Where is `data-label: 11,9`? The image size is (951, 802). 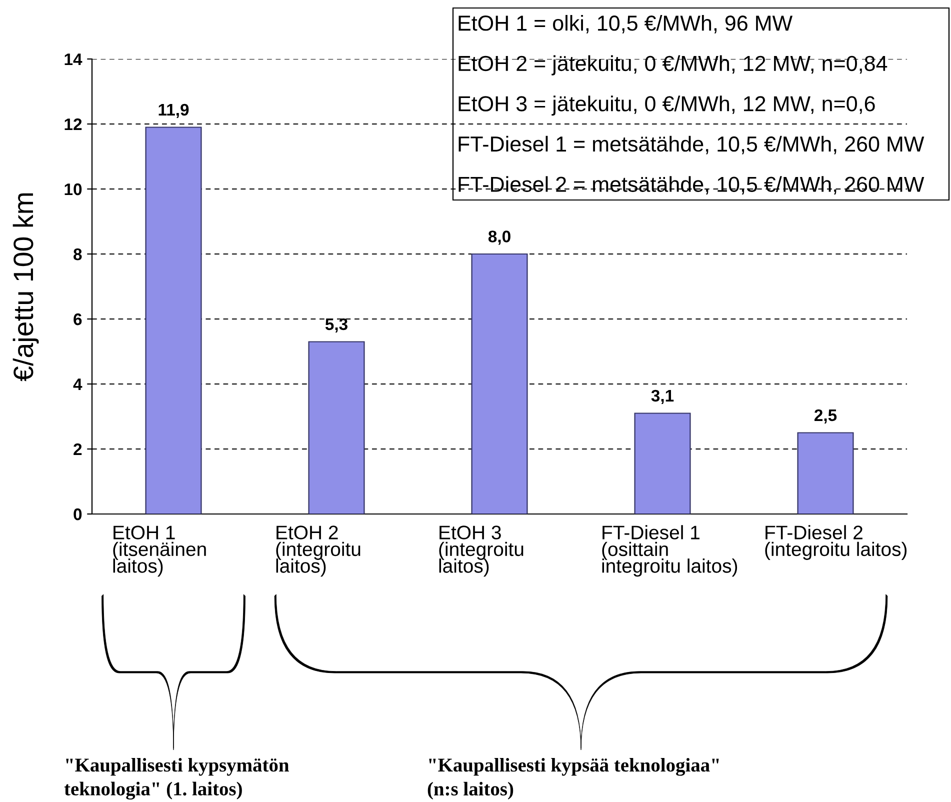
data-label: 11,9 is located at coordinates (173, 111).